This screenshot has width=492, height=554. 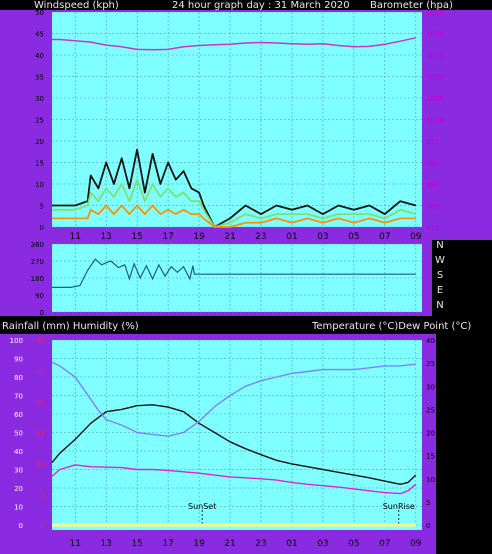 What do you see at coordinates (440, 275) in the screenshot?
I see `compass-label: S` at bounding box center [440, 275].